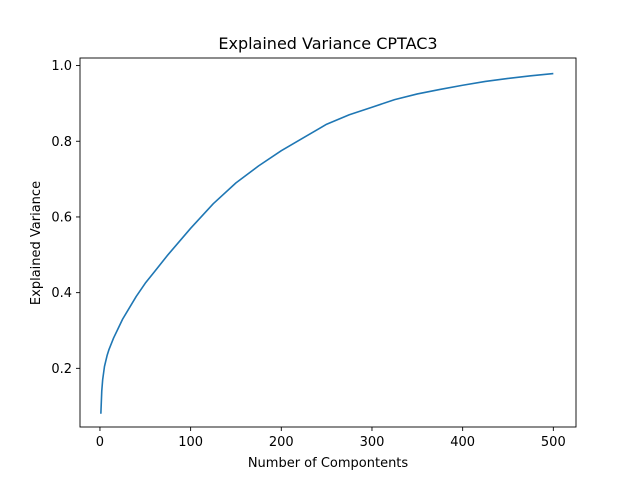 The image size is (640, 480). Describe the element at coordinates (553, 442) in the screenshot. I see `x-tick-label: 500` at that location.